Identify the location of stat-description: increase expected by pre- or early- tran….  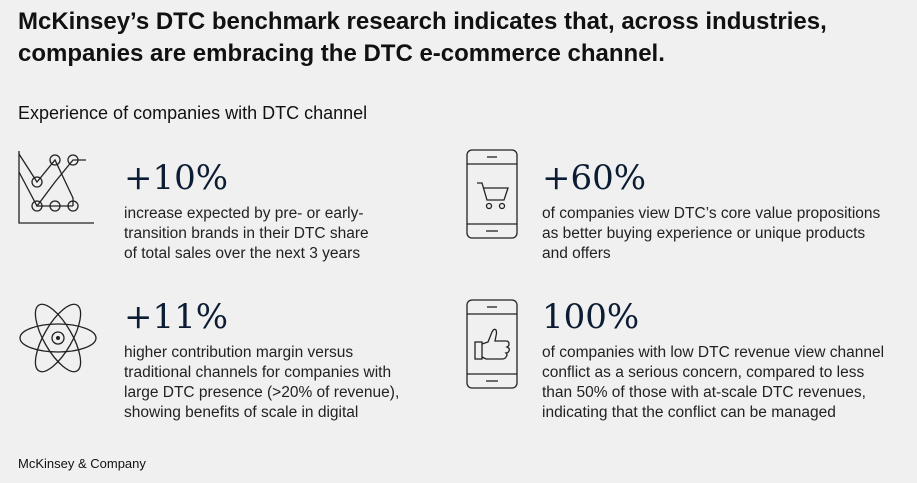
(246, 234).